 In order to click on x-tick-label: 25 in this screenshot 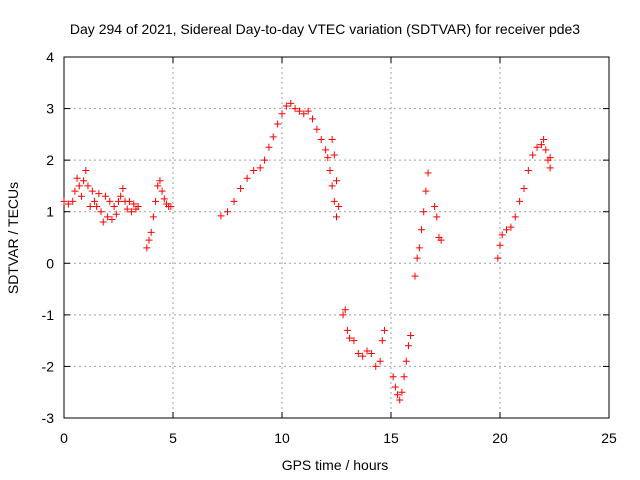, I will do `click(609, 438)`.